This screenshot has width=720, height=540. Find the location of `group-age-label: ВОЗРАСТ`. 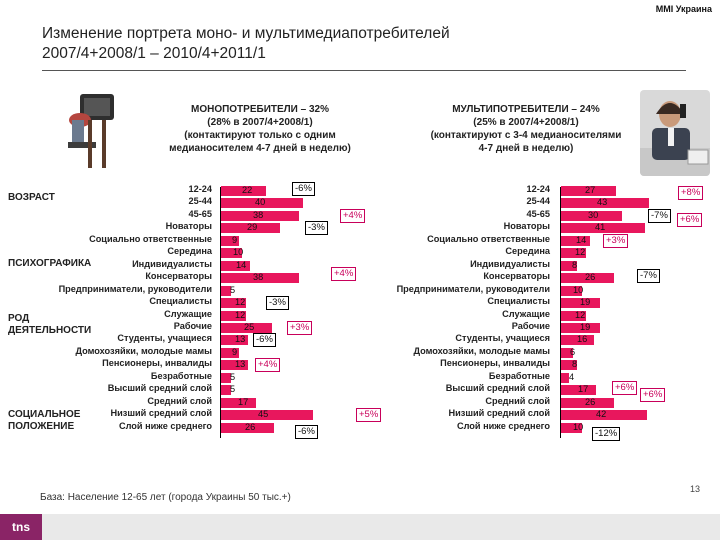

group-age-label: ВОЗРАСТ is located at coordinates (31, 197).